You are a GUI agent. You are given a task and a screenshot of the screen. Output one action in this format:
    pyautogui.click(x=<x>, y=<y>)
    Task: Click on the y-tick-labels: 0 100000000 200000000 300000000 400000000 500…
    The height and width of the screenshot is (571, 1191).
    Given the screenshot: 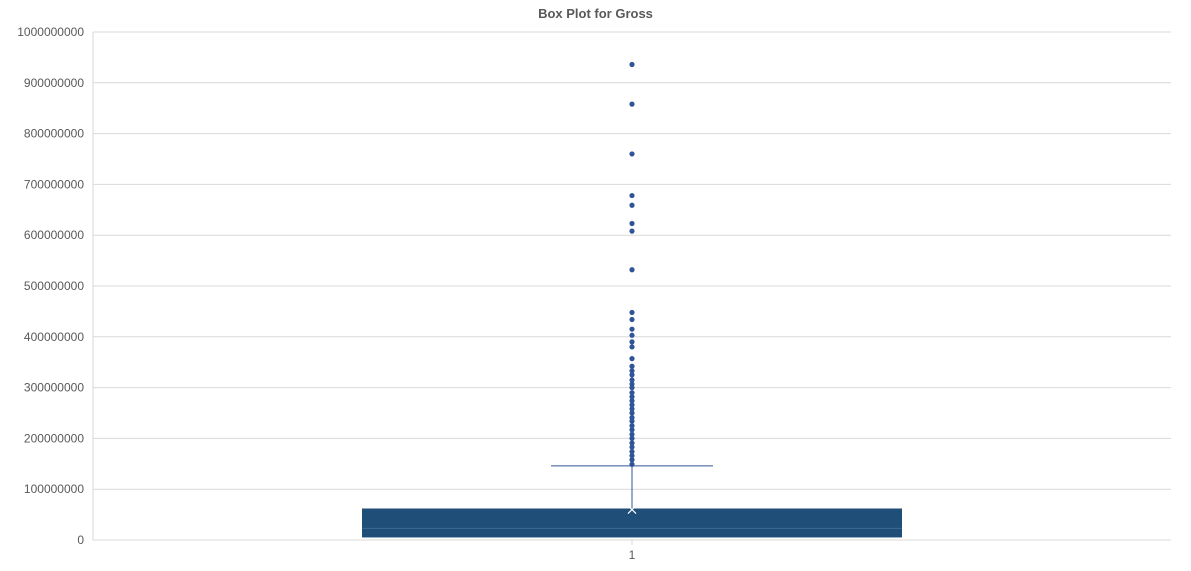 What is the action you would take?
    pyautogui.click(x=50, y=286)
    